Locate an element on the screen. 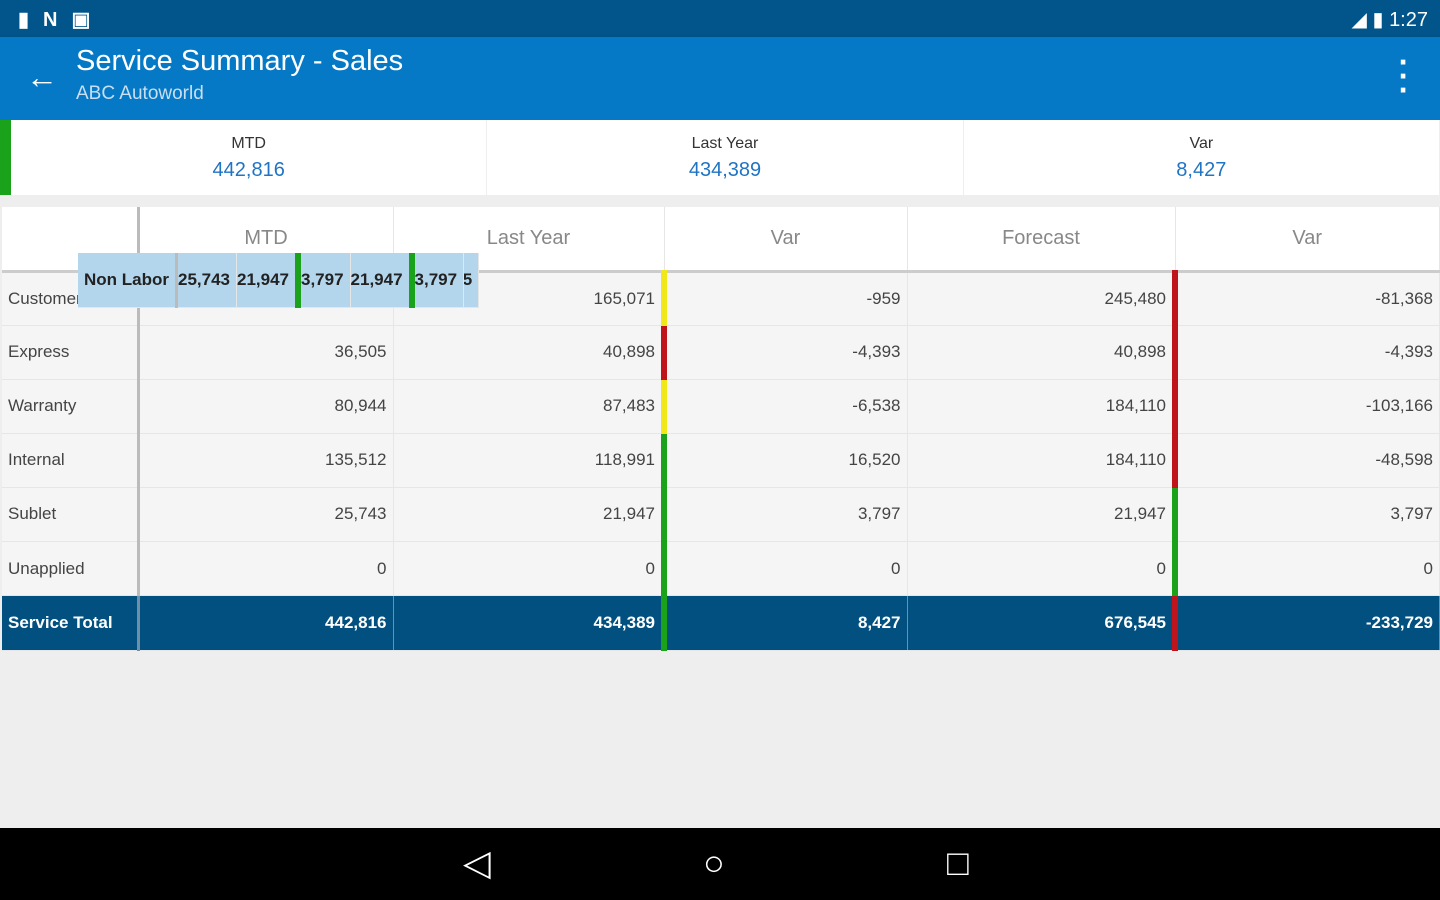 Image resolution: width=1440 pixels, height=900 pixels. row-name: Non Labor is located at coordinates (128, 280).